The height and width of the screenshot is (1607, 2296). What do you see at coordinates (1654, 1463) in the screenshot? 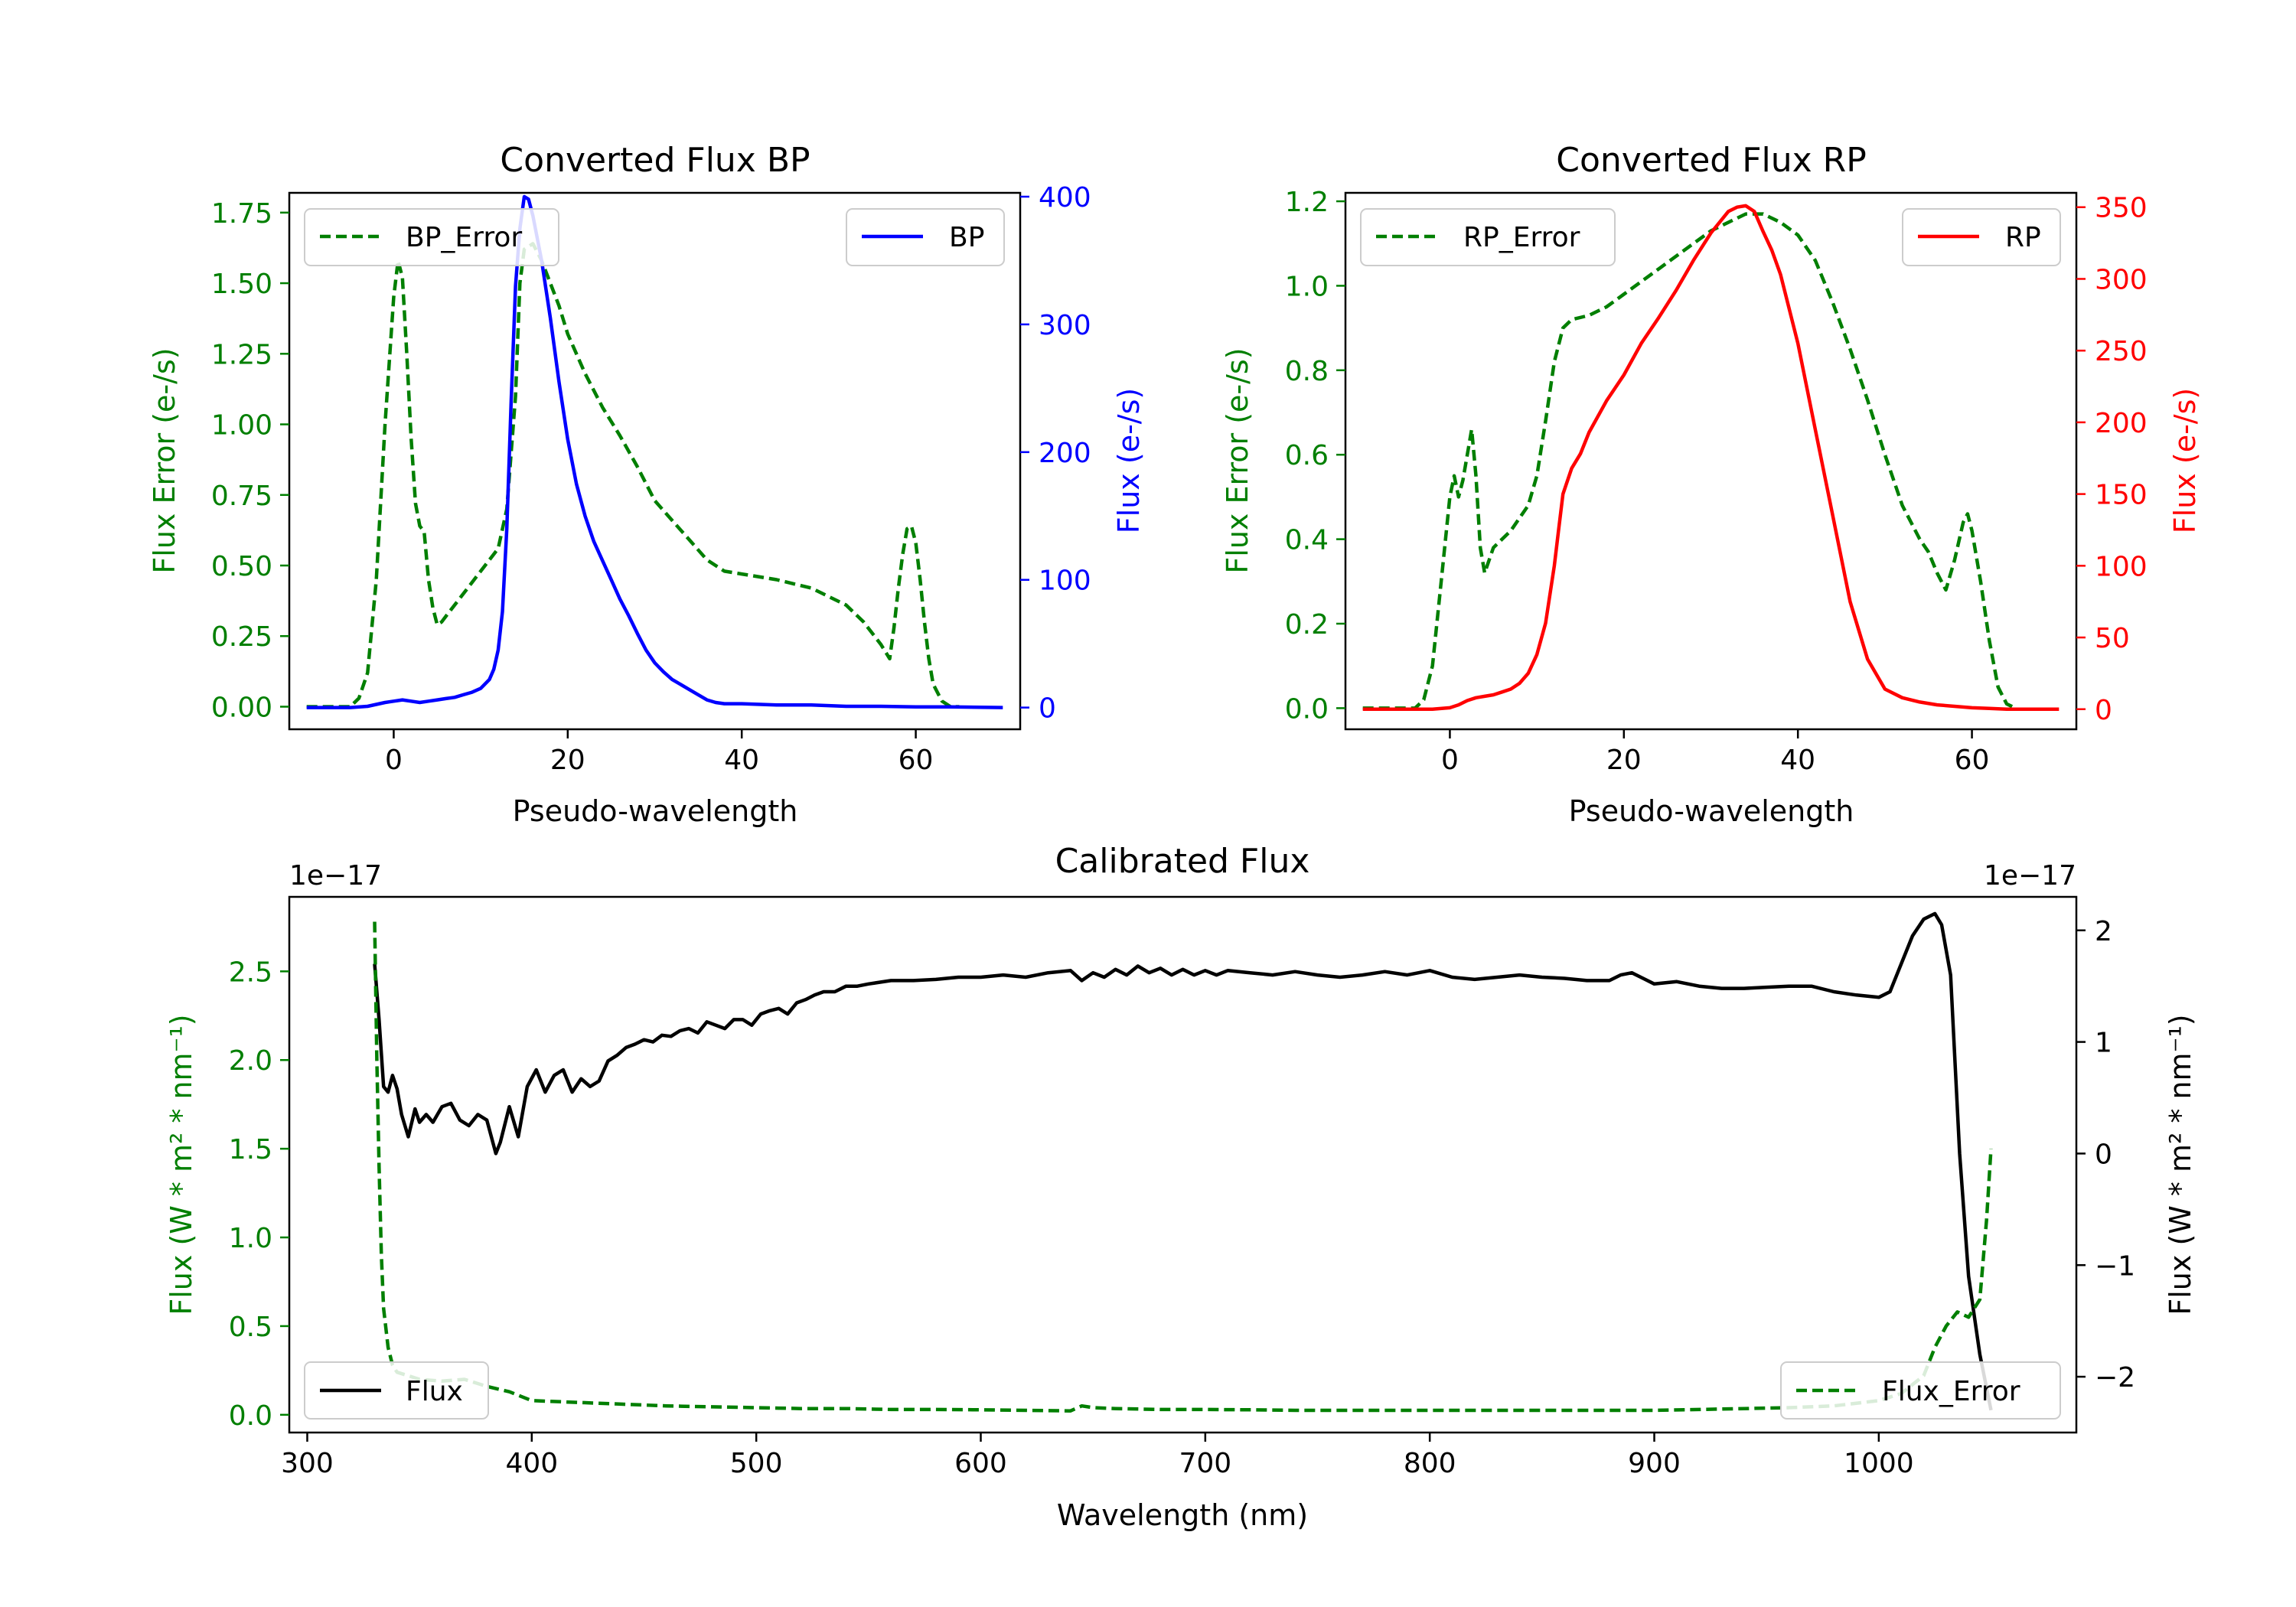
I see `calibrated-x-tick-label: 900` at bounding box center [1654, 1463].